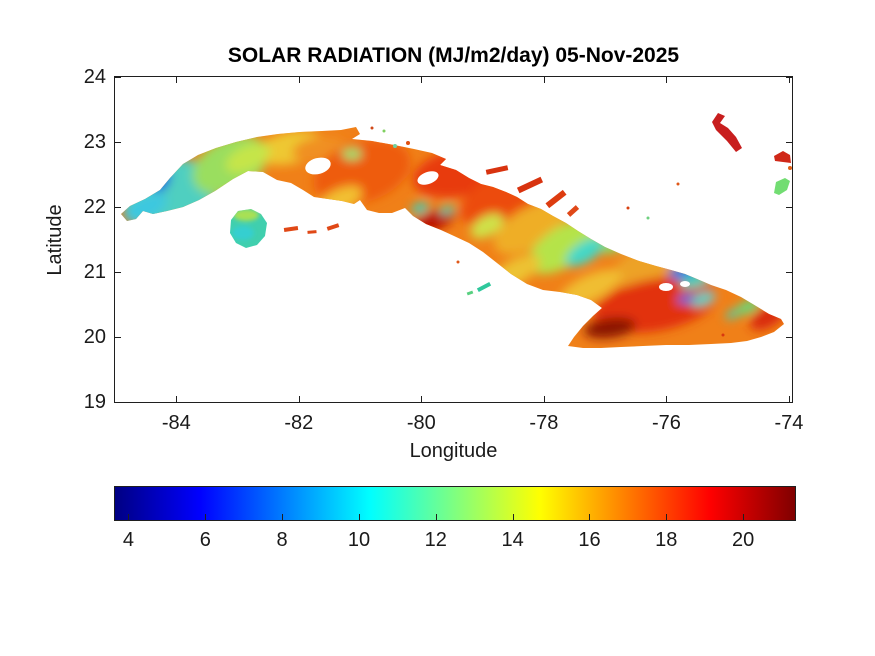 Image resolution: width=875 pixels, height=656 pixels. Describe the element at coordinates (783, 173) in the screenshot. I see `right-edge-islands` at that location.